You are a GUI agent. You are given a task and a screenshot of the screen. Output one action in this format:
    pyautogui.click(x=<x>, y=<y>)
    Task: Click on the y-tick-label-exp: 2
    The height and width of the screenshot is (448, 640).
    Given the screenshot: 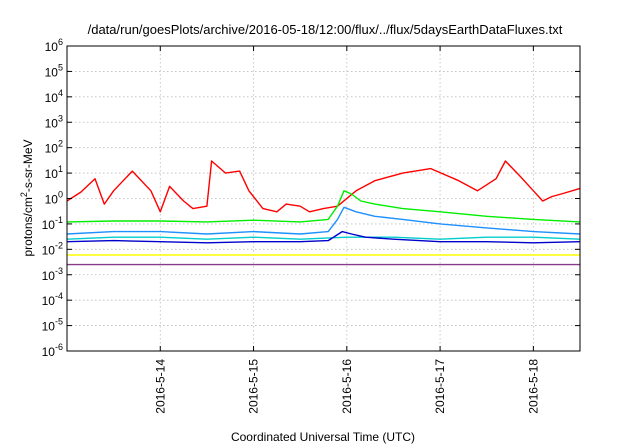 What is the action you would take?
    pyautogui.click(x=60, y=144)
    